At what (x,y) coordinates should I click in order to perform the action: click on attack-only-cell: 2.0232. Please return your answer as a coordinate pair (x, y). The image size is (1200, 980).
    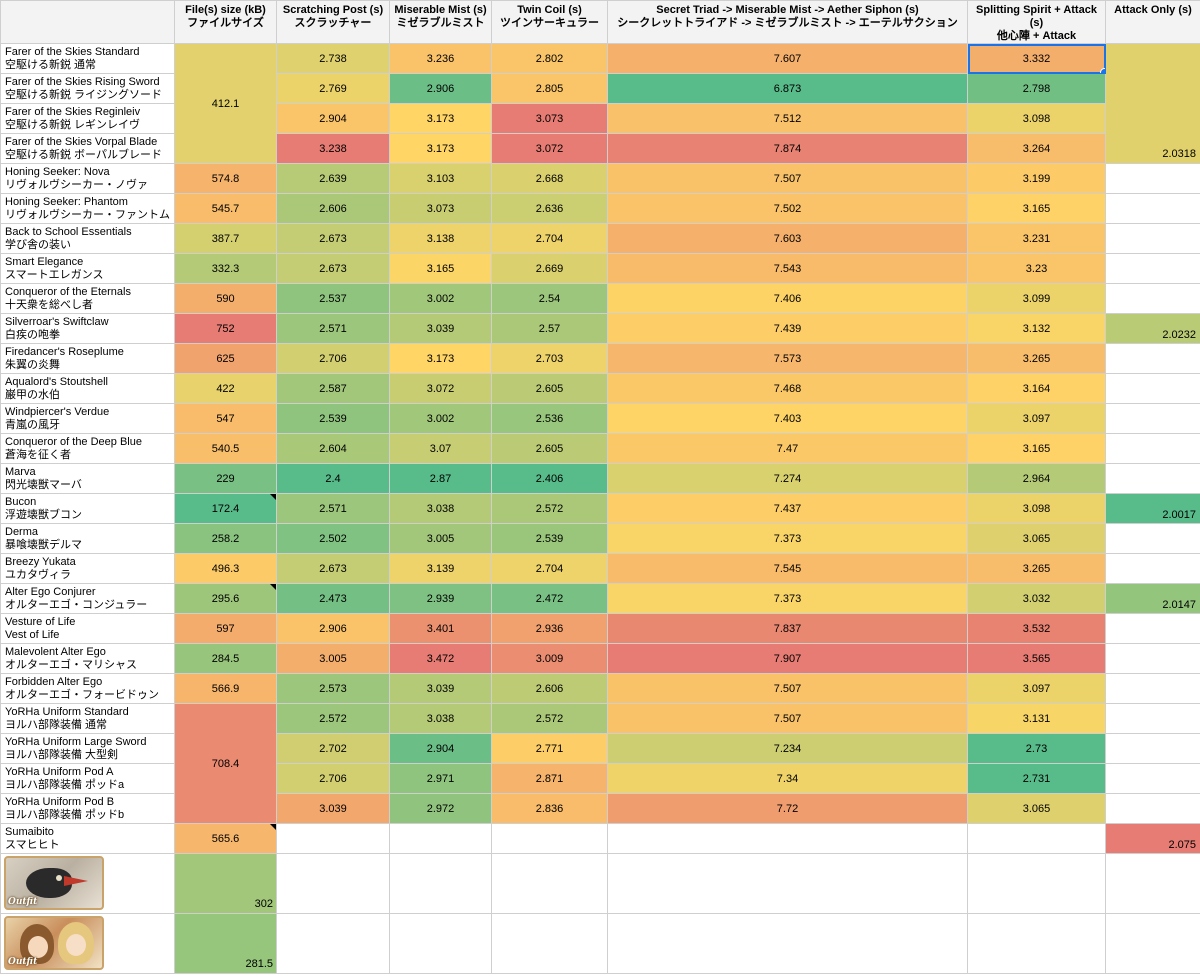
    Looking at the image, I should click on (1152, 328).